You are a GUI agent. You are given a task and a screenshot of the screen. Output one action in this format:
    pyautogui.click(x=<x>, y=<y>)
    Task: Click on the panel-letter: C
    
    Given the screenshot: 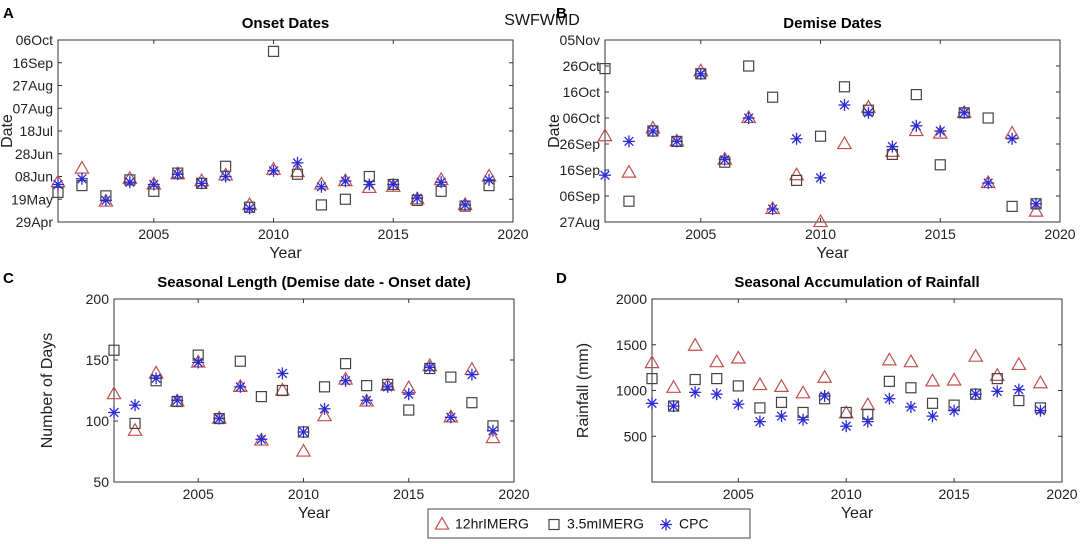 What is the action you would take?
    pyautogui.click(x=8, y=278)
    